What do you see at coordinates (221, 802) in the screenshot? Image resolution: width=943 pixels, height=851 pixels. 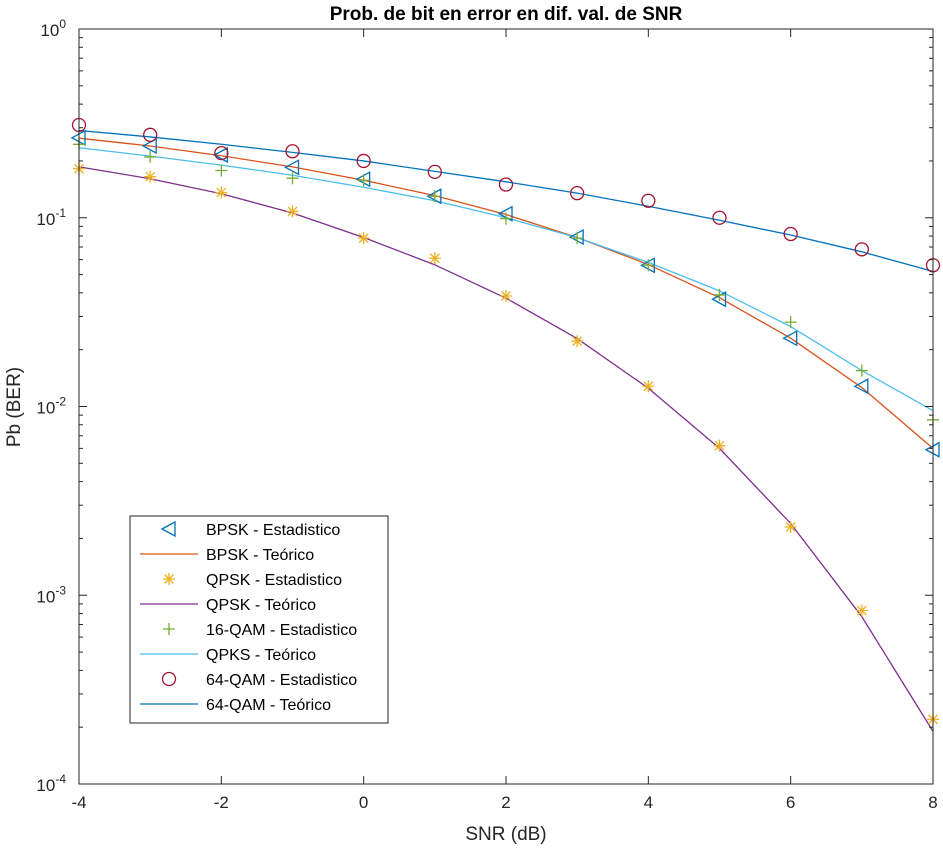 I see `x-tick-label: -2` at bounding box center [221, 802].